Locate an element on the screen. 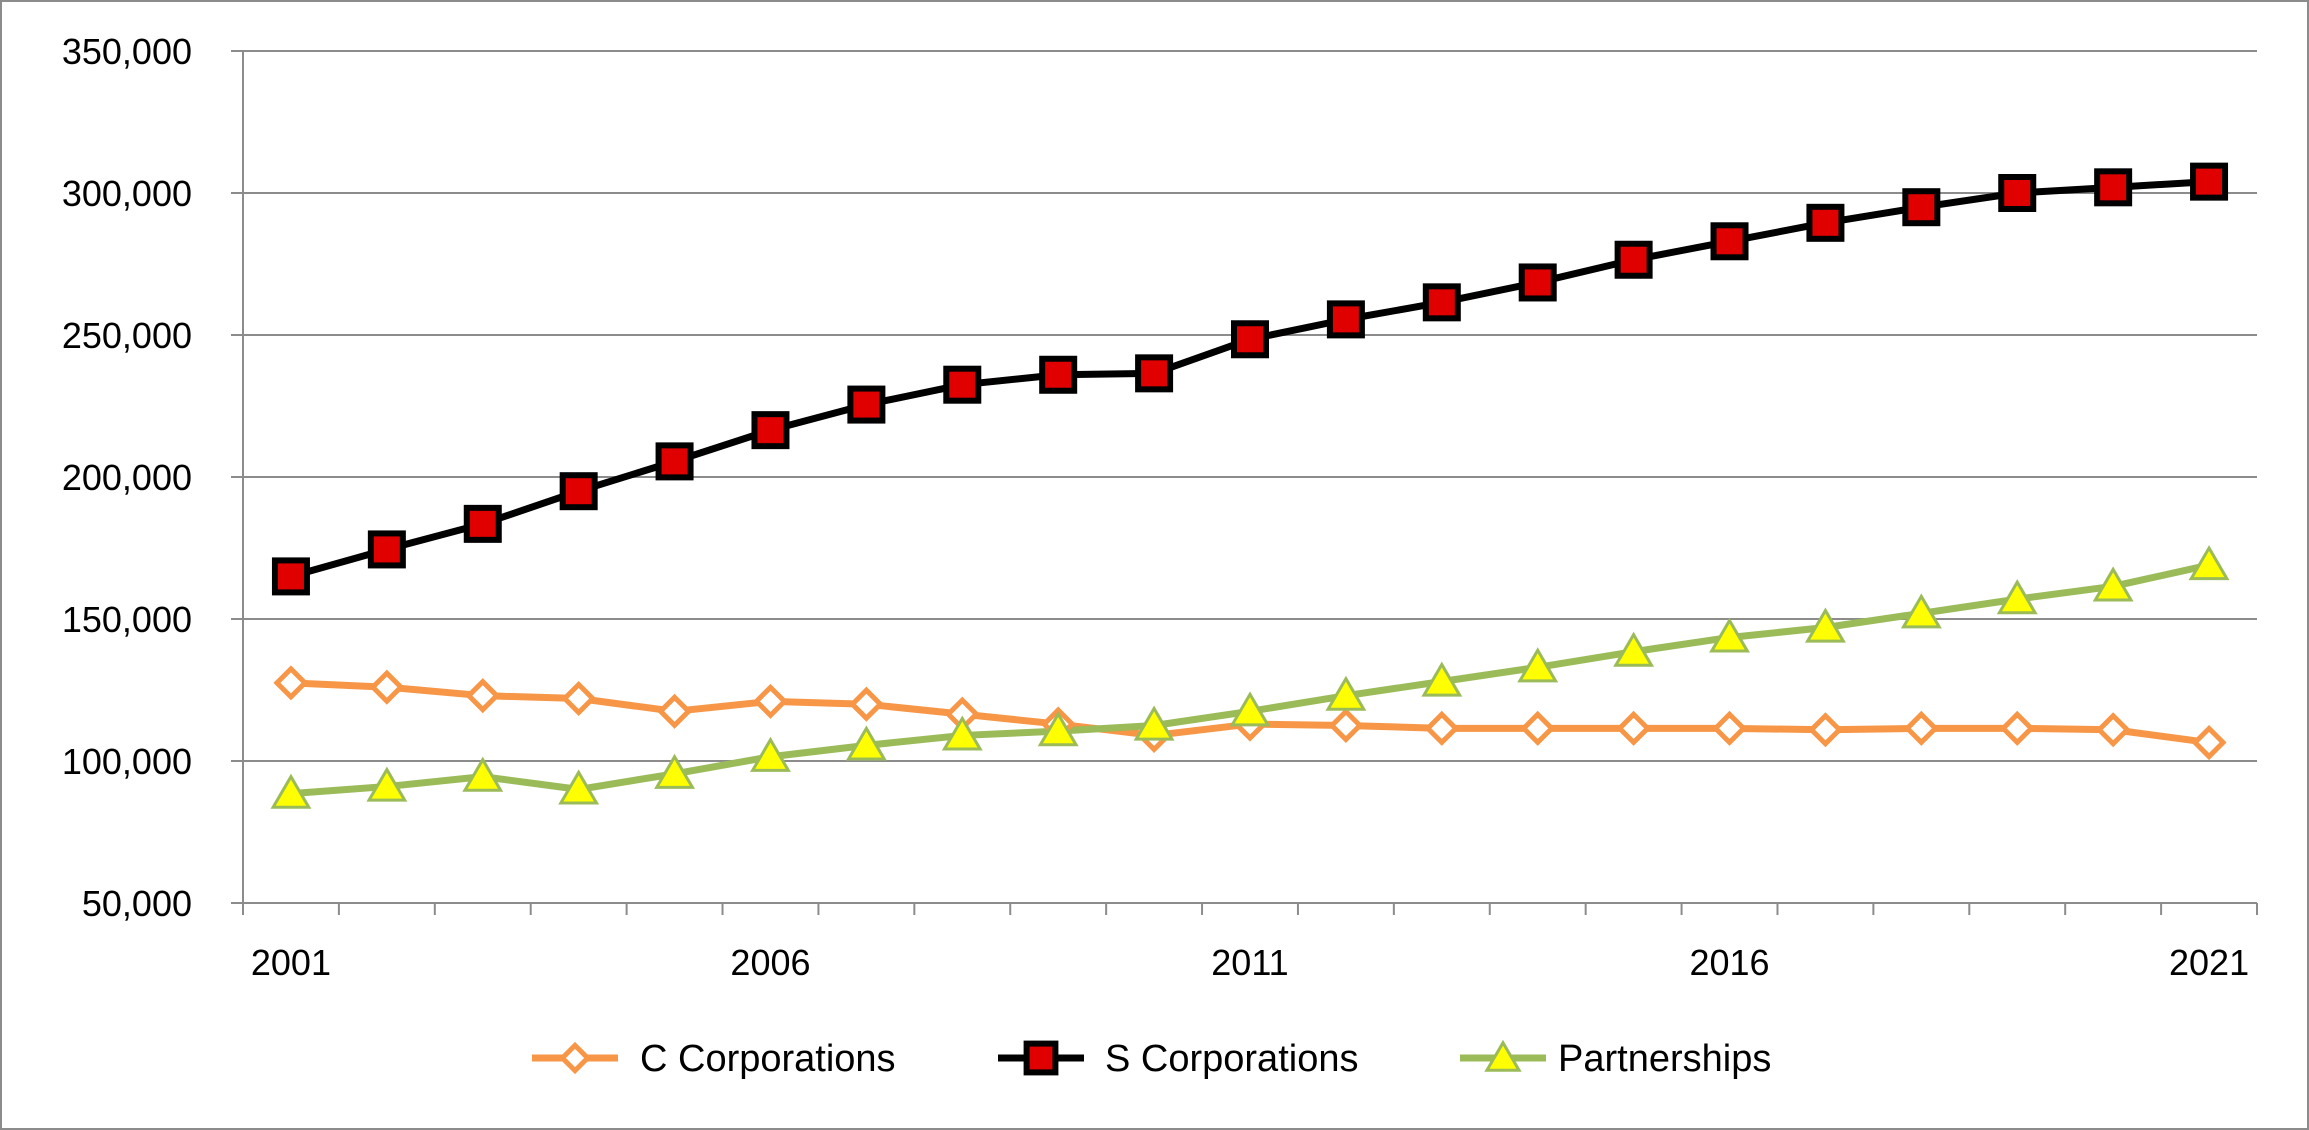 This screenshot has width=2309, height=1130. legend-marker-partnerships is located at coordinates (1503, 1055).